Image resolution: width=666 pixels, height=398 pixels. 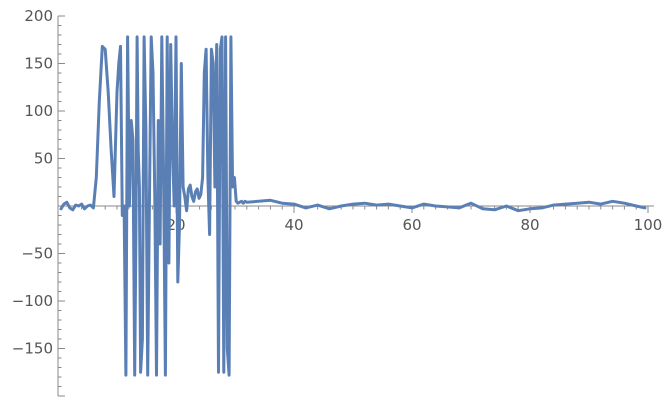 I want to click on x-tick-label: 60, so click(x=411, y=225).